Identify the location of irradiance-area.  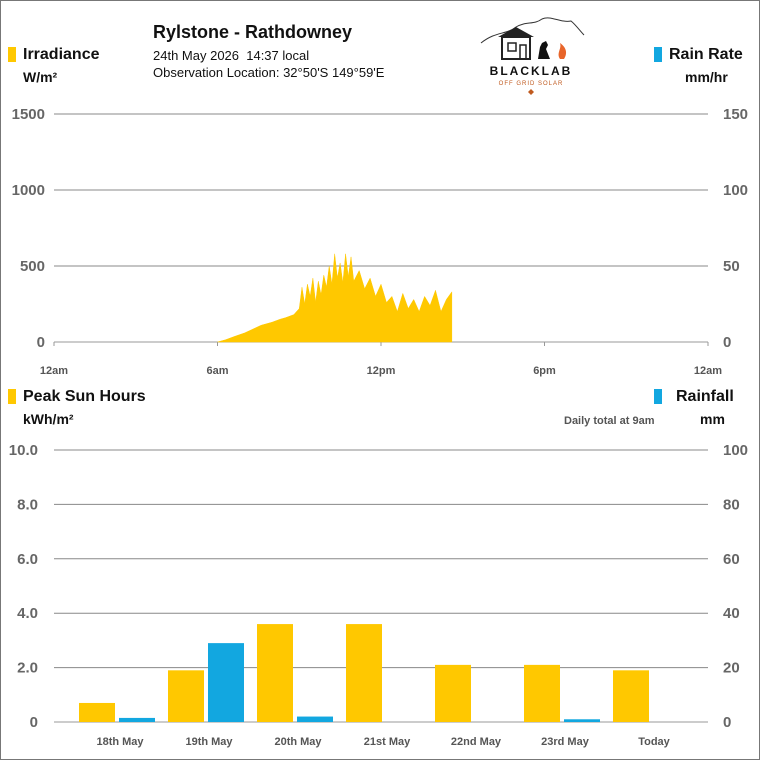
(335, 298).